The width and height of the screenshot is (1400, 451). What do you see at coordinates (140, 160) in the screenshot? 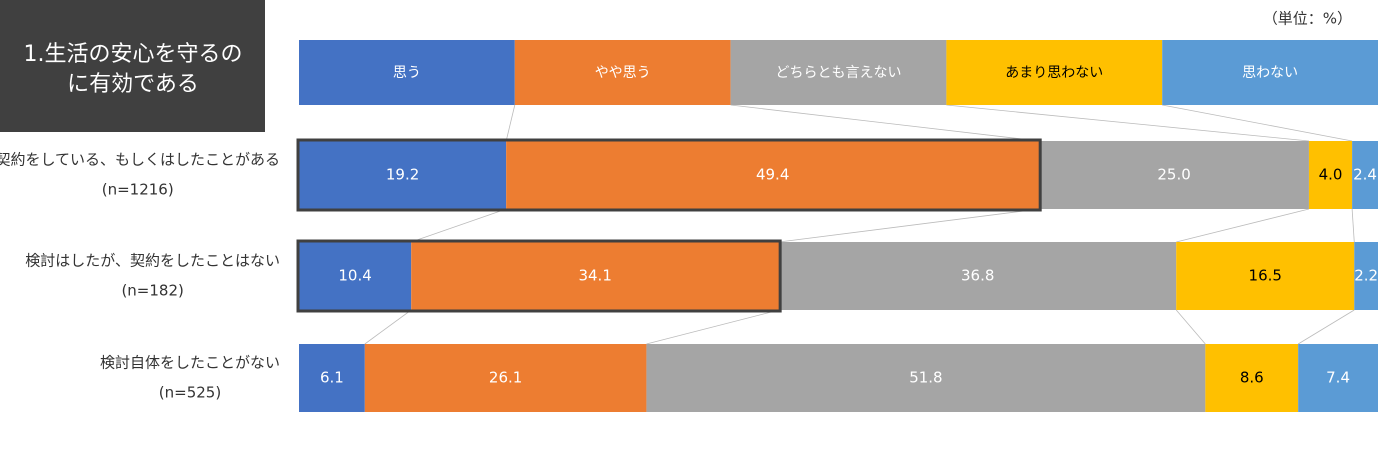
I see `category-label: 契約をしている、もしくはしたことがある` at bounding box center [140, 160].